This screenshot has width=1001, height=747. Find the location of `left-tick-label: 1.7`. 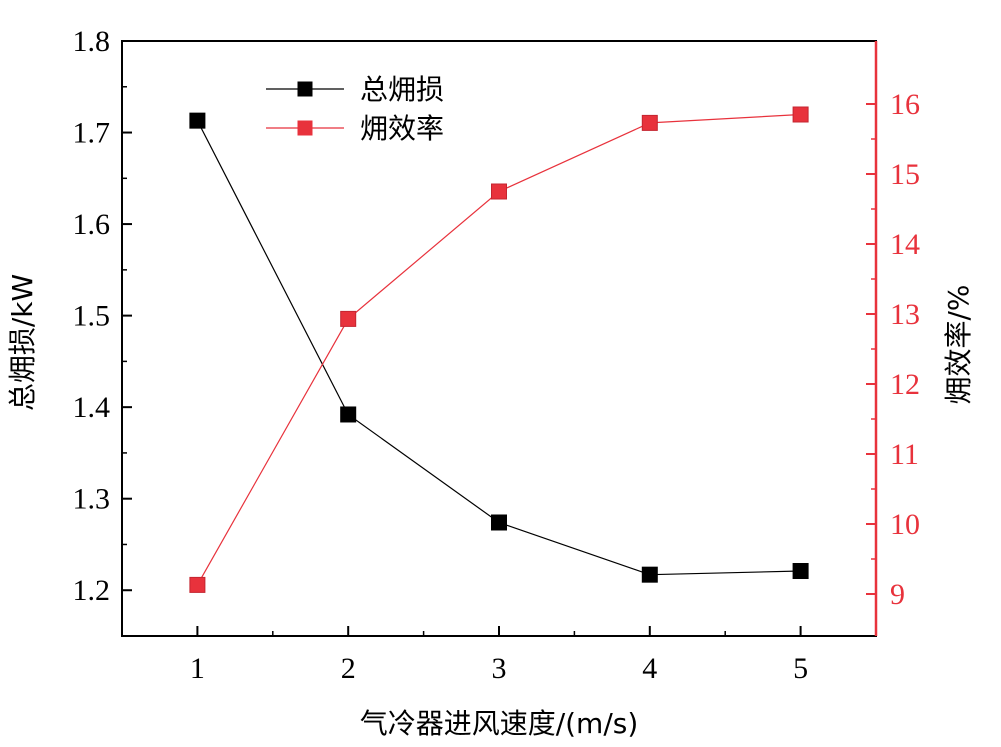

left-tick-label: 1.7 is located at coordinates (92, 133).